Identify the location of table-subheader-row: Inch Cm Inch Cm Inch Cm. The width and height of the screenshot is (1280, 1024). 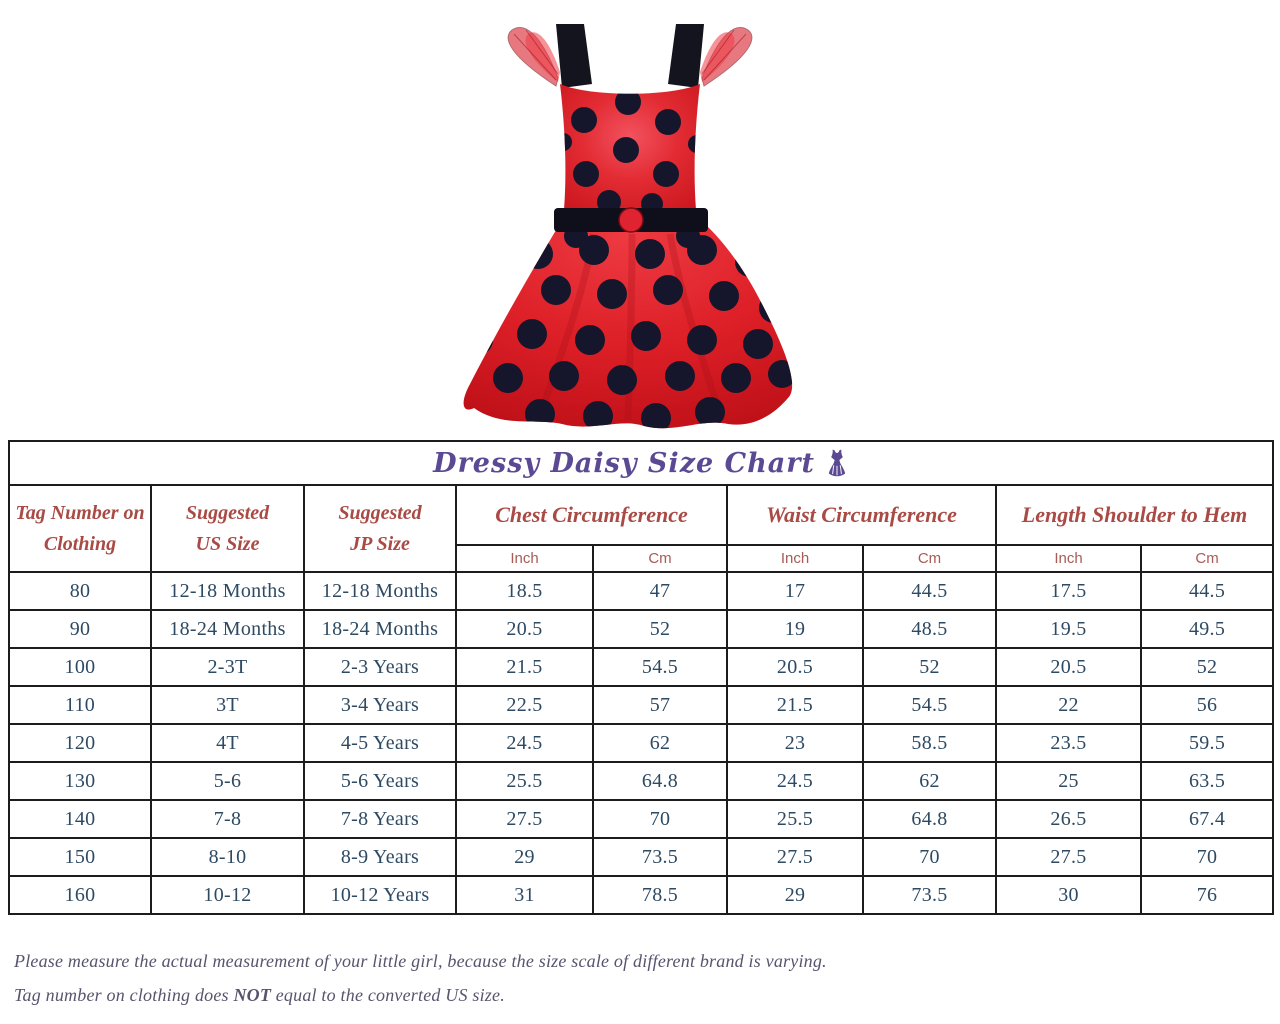
(642, 558).